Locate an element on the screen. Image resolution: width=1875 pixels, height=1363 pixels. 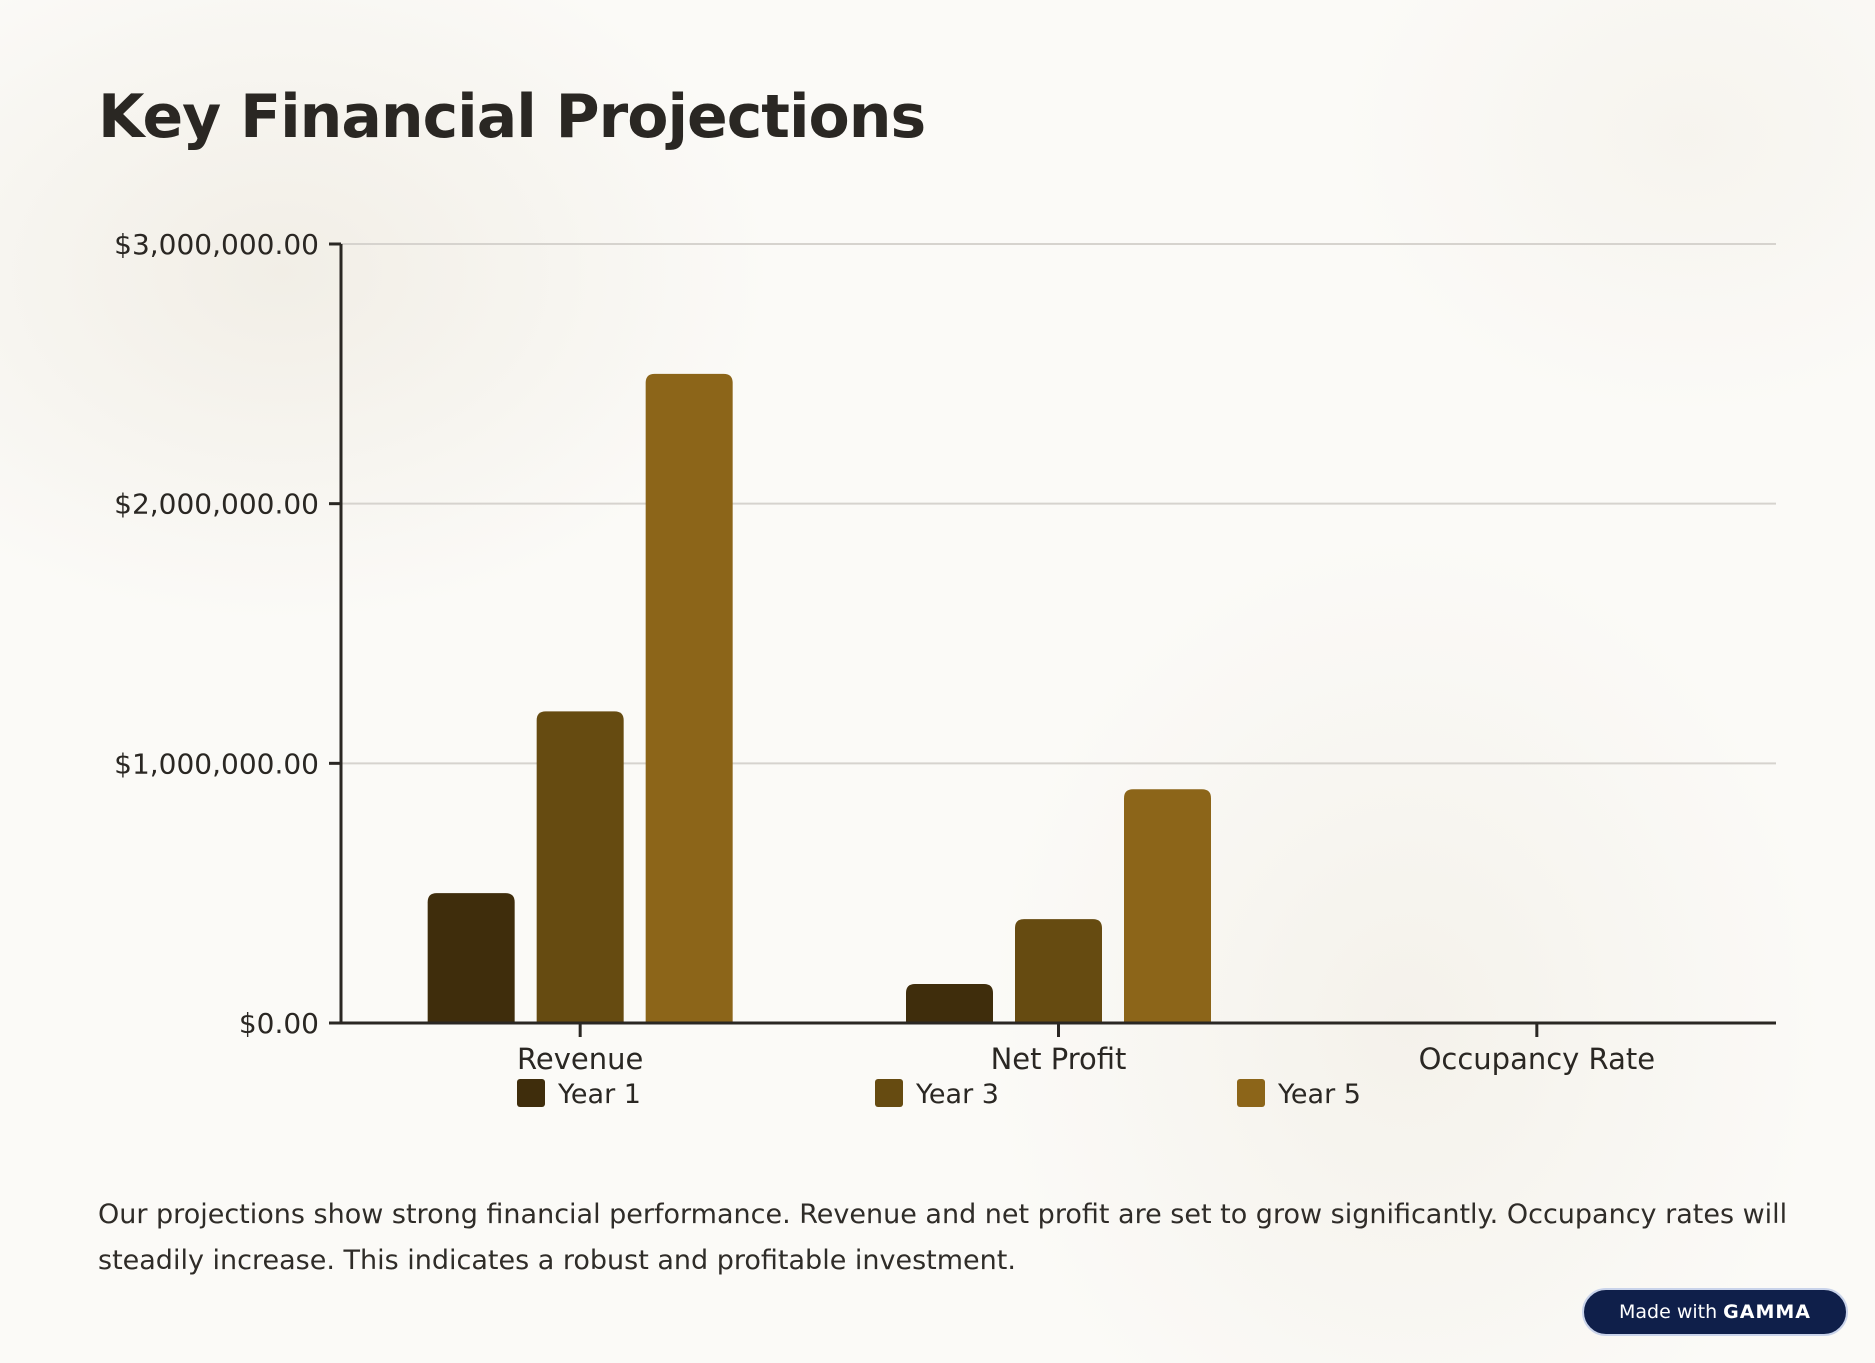
legend-label: Year 3 is located at coordinates (957, 1094).